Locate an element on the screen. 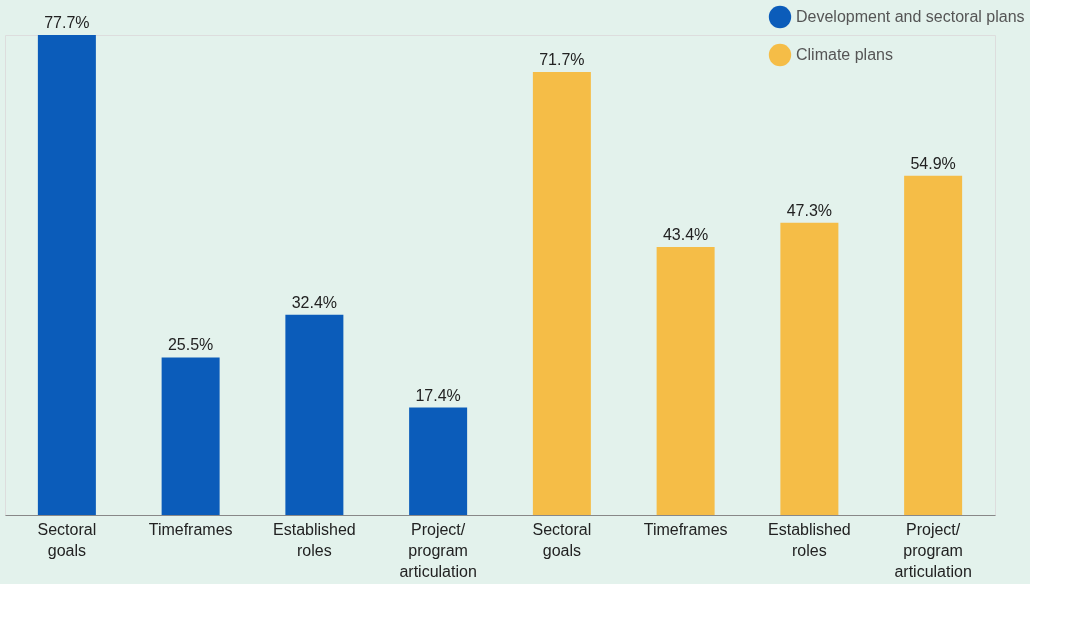 Image resolution: width=1076 pixels, height=624 pixels. data-label: 43.4% is located at coordinates (685, 234).